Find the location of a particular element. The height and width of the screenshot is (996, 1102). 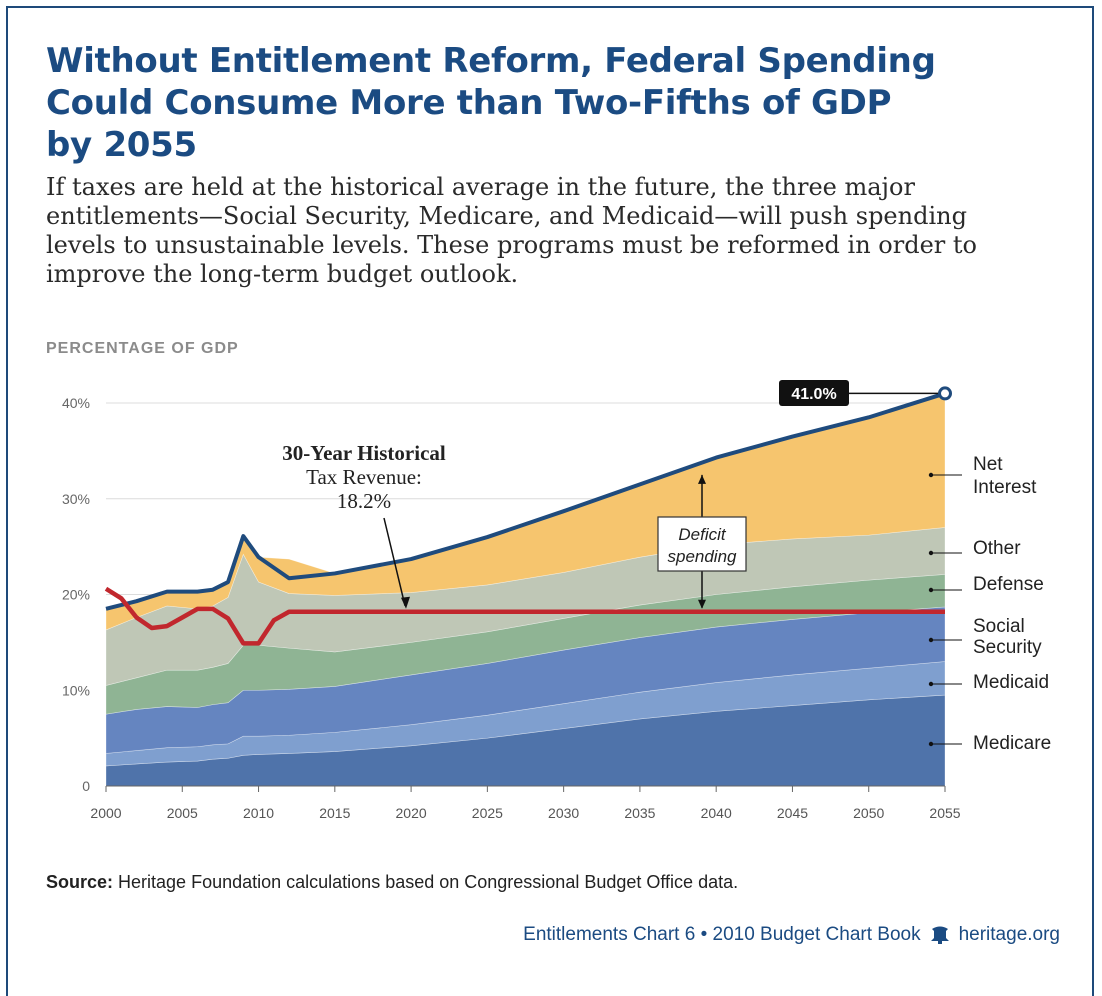

deficit-arrowhead-top is located at coordinates (702, 479).